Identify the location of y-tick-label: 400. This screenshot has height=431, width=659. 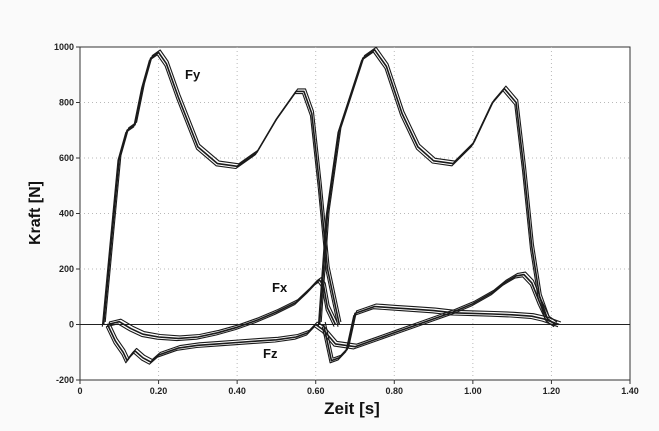
(66, 214).